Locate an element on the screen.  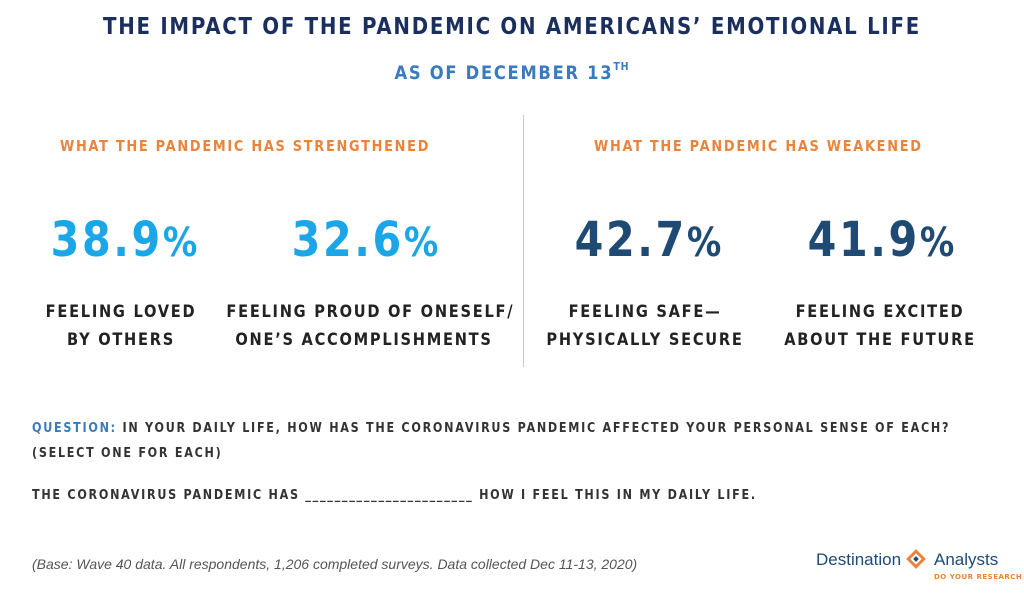
stat-label-line: FEELING EXCITED is located at coordinates (880, 312).